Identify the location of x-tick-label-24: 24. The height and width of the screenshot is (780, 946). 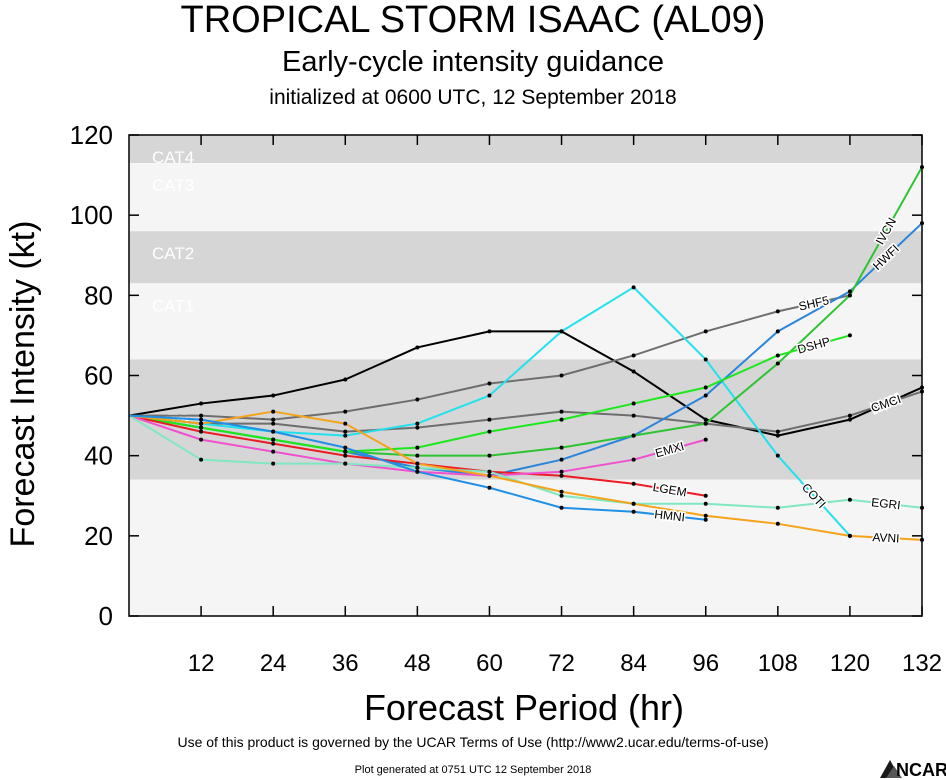
(273, 663).